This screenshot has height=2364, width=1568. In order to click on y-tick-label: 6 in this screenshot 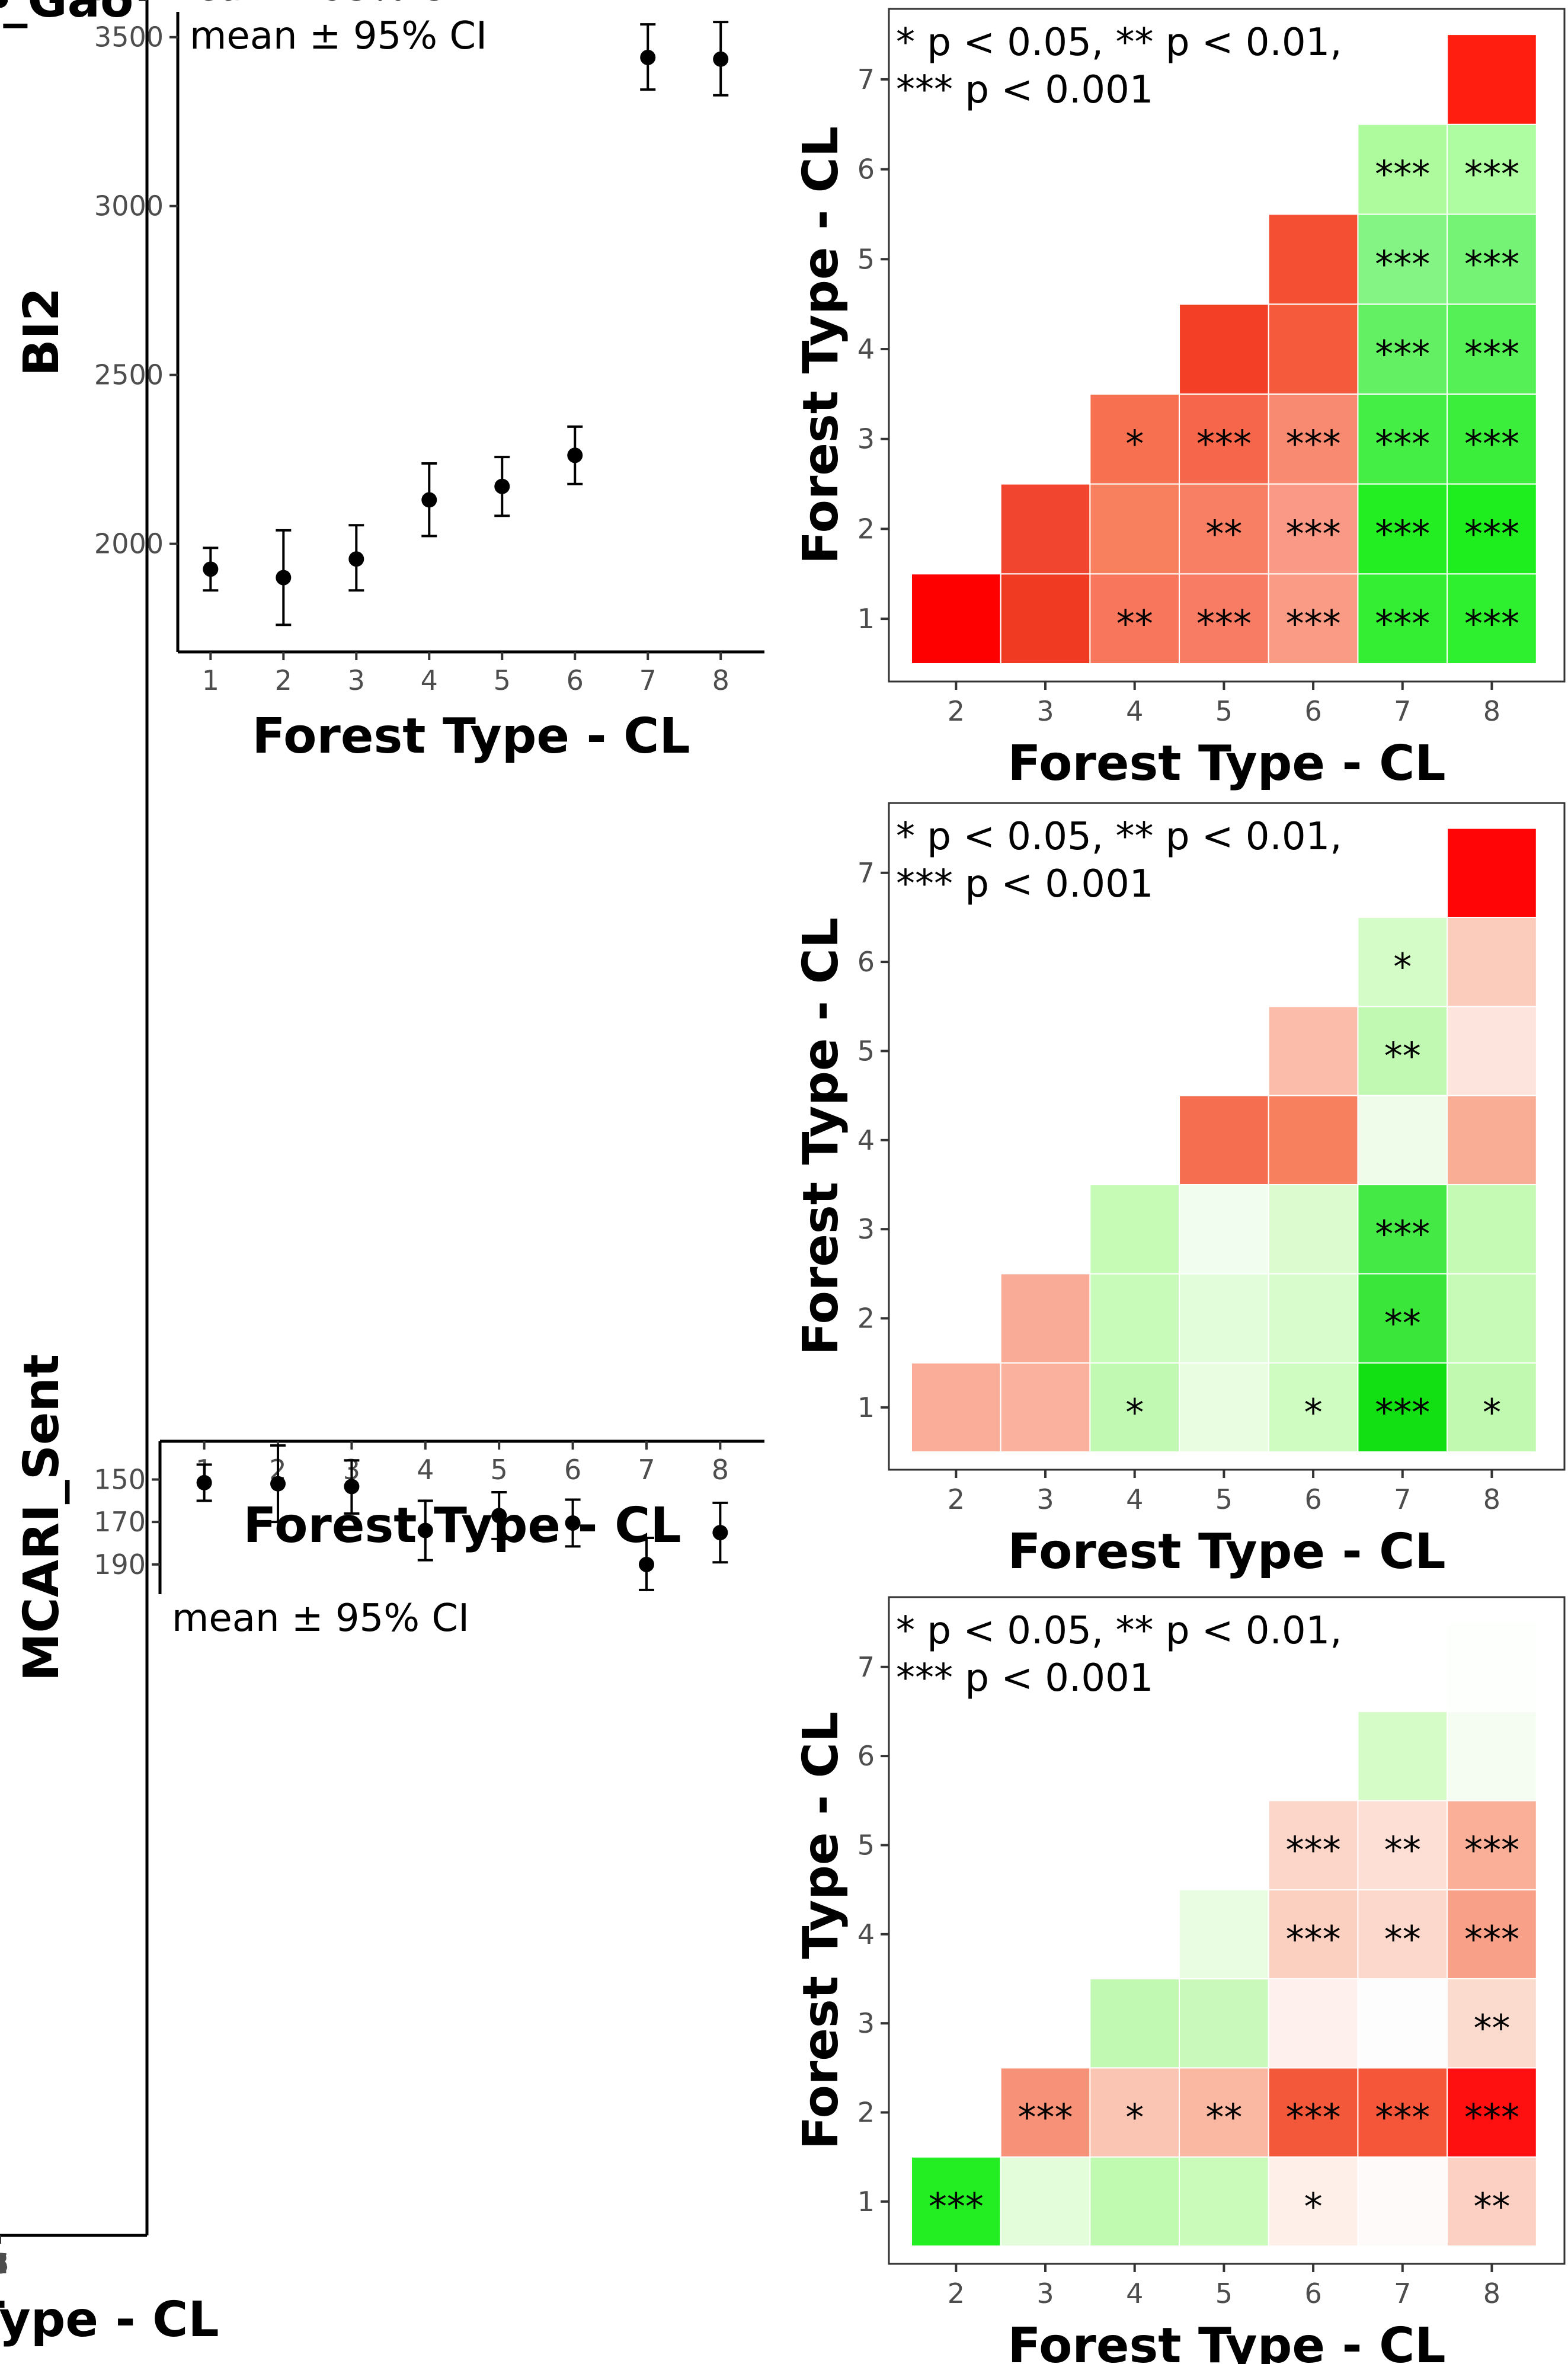, I will do `click(866, 169)`.